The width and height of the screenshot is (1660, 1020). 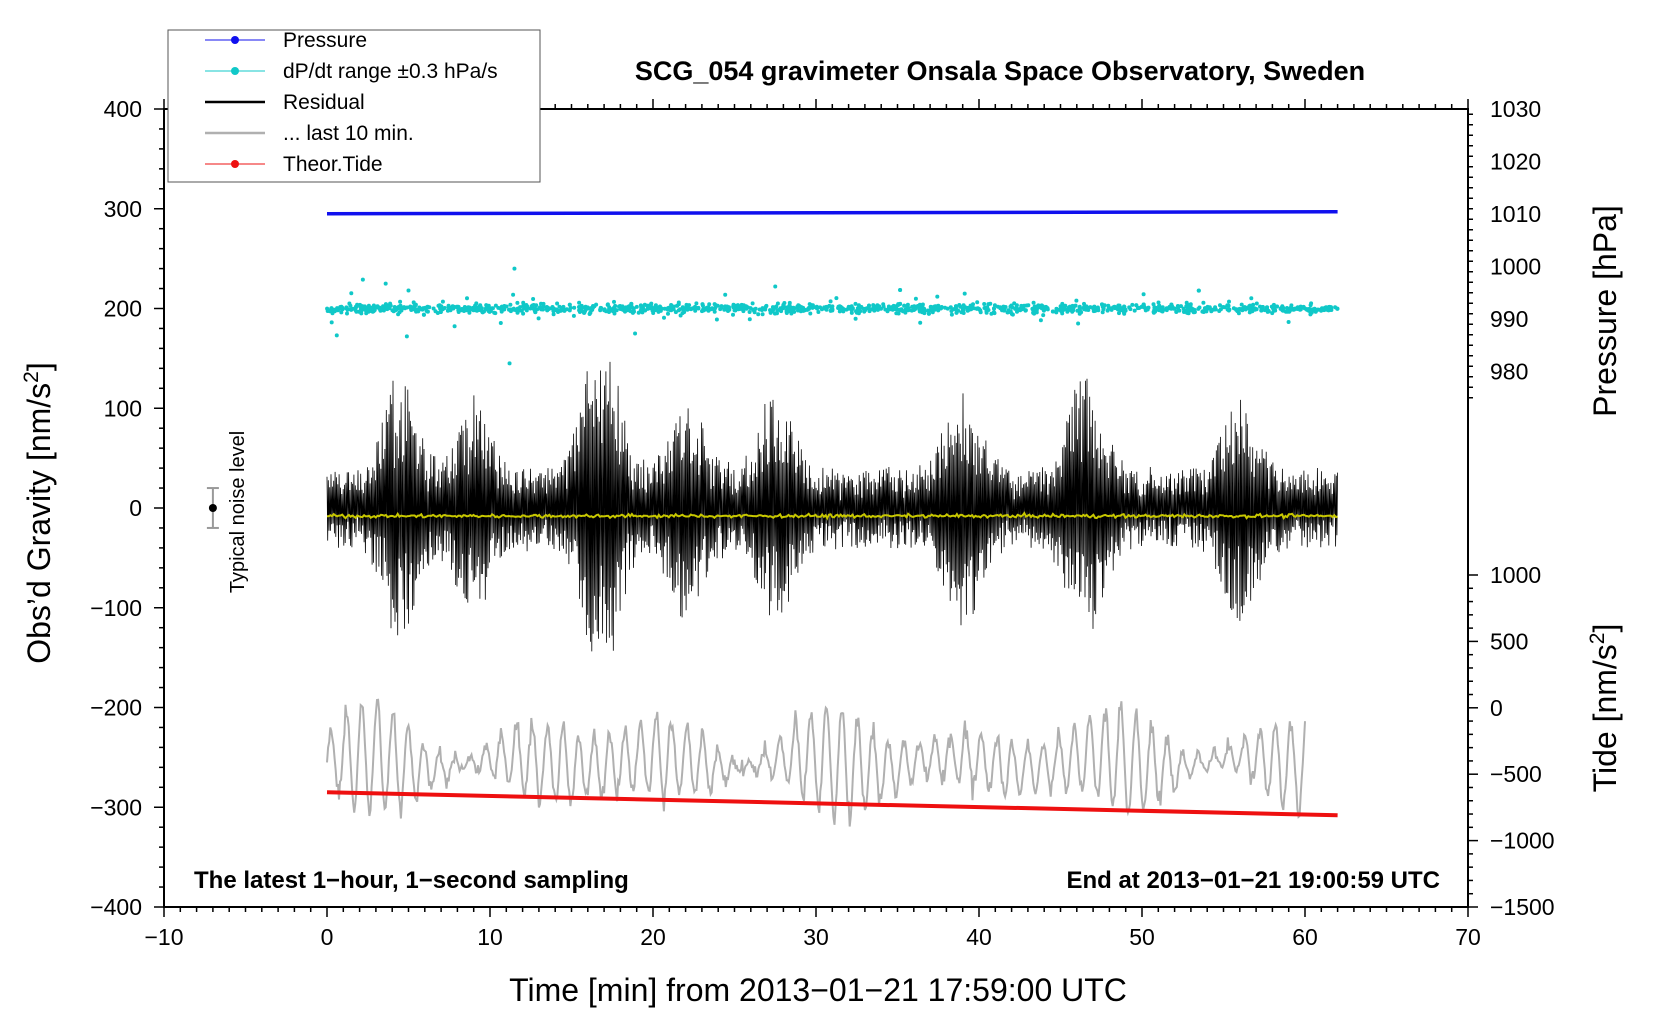 I want to click on y-left-tick-label: 200, so click(x=123, y=309).